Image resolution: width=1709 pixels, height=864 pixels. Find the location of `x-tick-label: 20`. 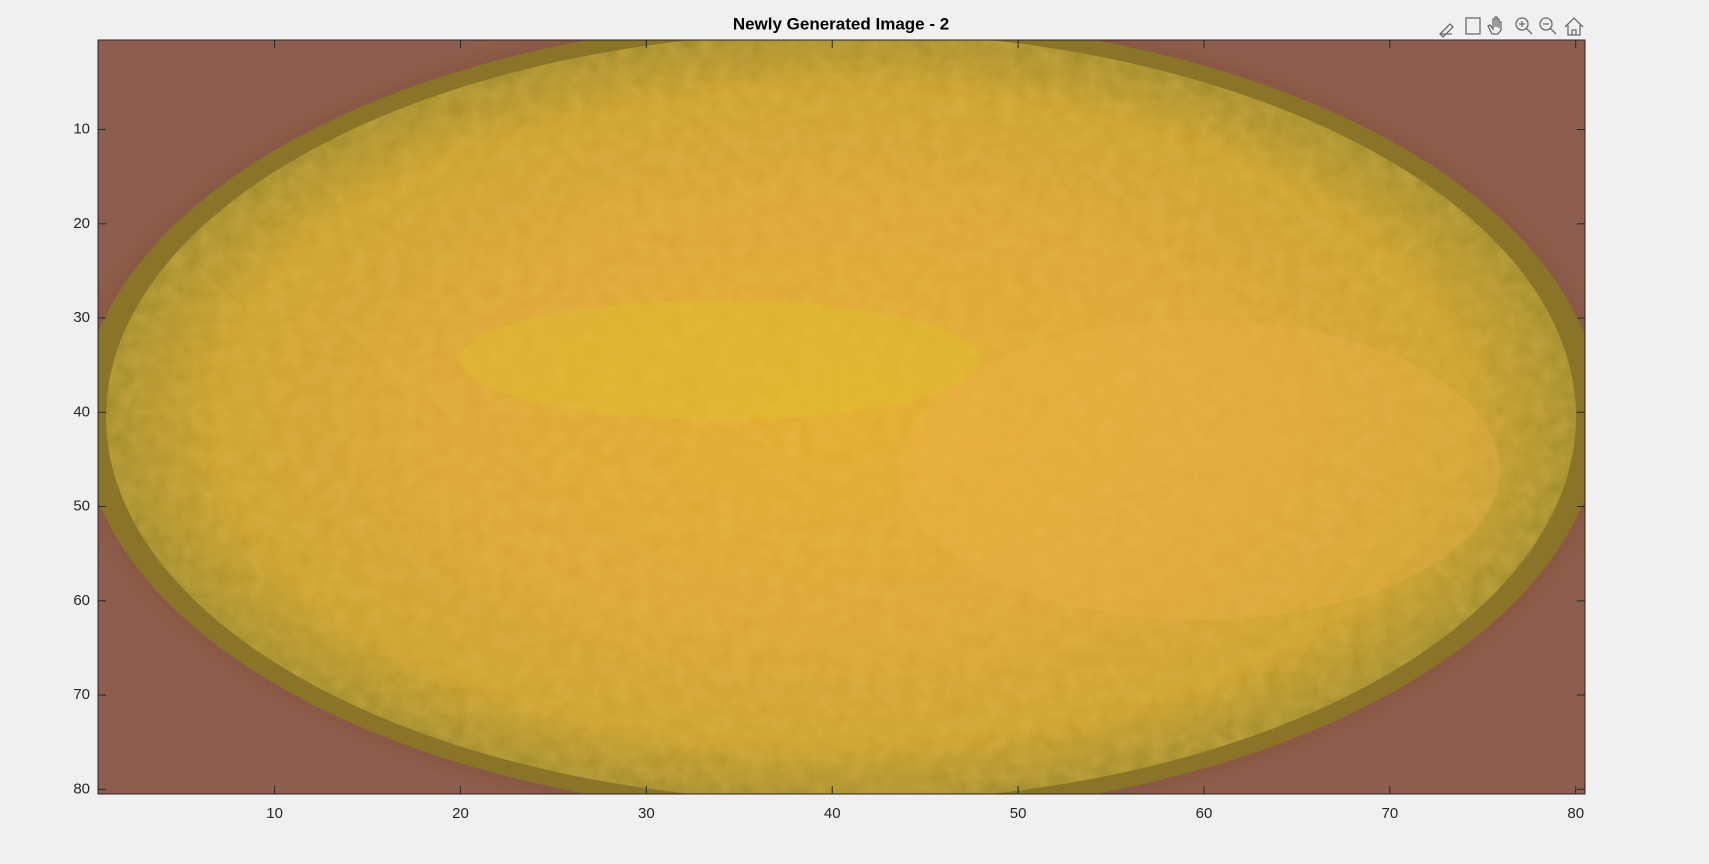

x-tick-label: 20 is located at coordinates (460, 813).